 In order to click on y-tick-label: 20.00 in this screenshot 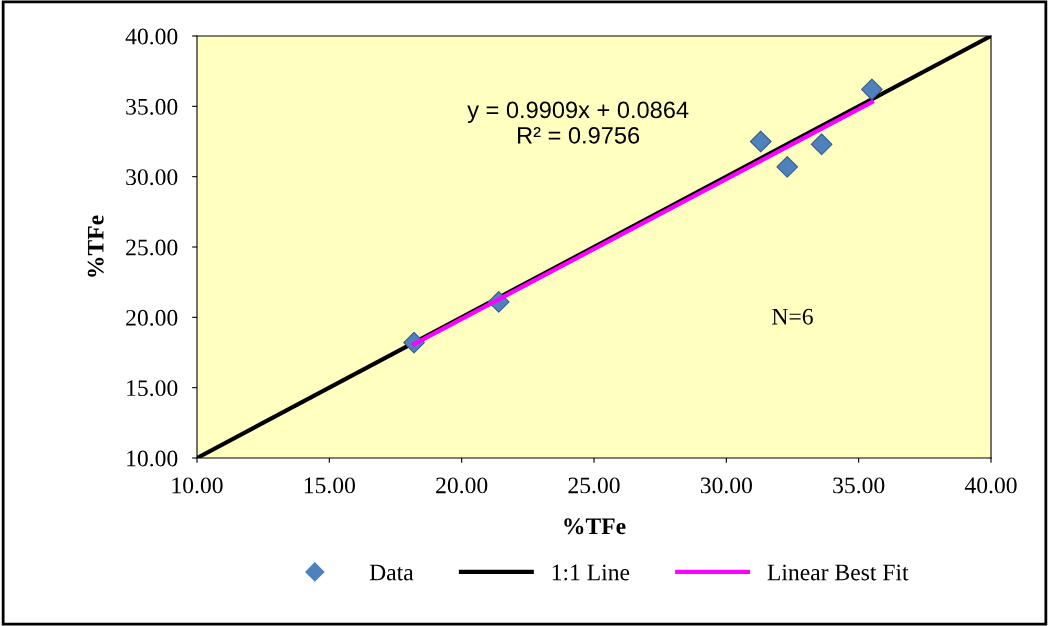, I will do `click(152, 317)`.